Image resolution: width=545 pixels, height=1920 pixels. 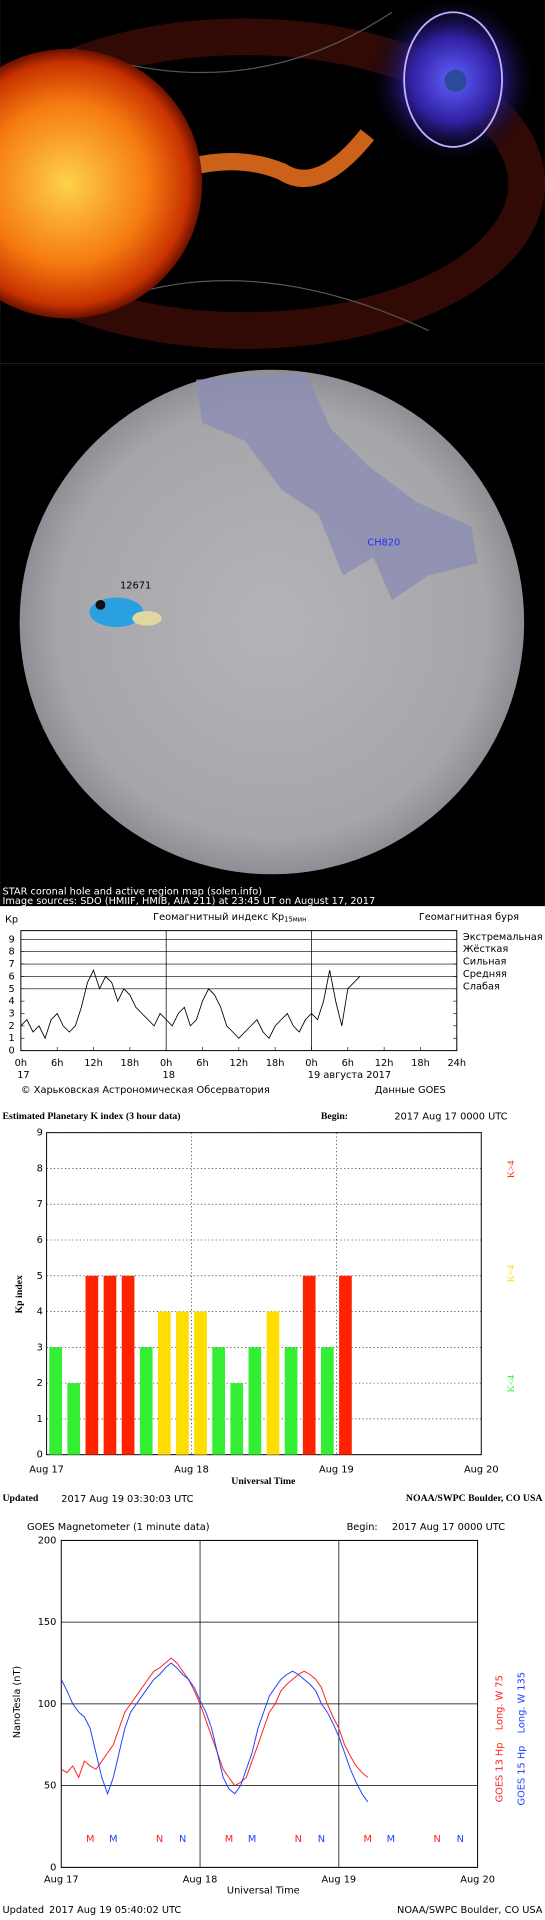 I want to click on active-region-label: 12671, so click(x=135, y=585).